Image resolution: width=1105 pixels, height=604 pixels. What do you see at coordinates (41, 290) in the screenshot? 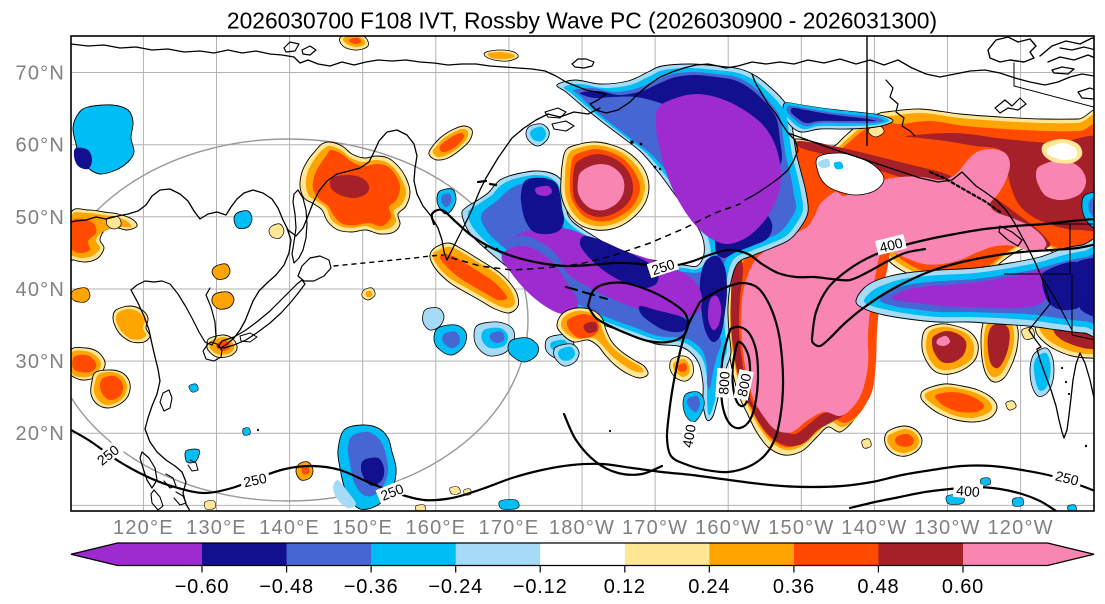
I see `svg-text: 40°N` at bounding box center [41, 290].